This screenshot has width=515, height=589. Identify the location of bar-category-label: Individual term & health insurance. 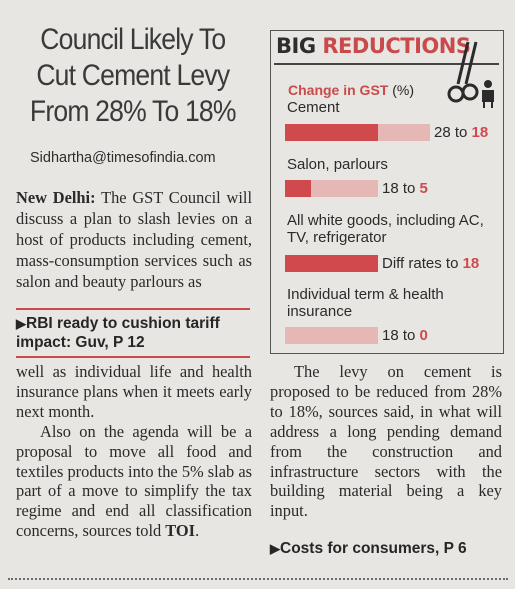
(365, 303).